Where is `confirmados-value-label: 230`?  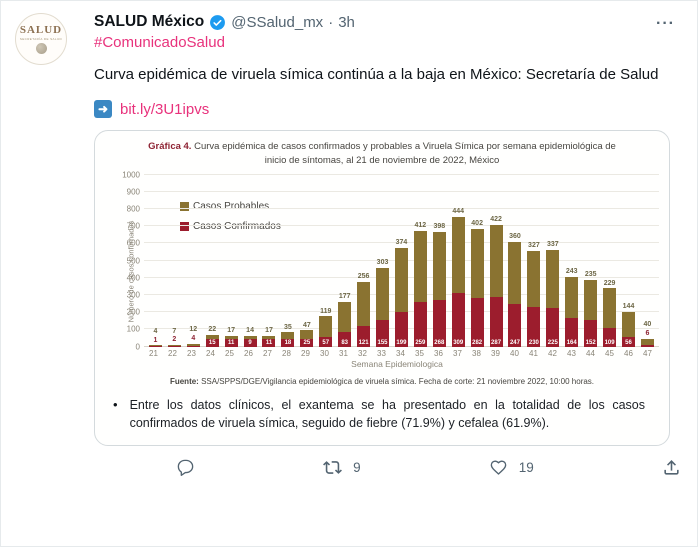 confirmados-value-label: 230 is located at coordinates (533, 342).